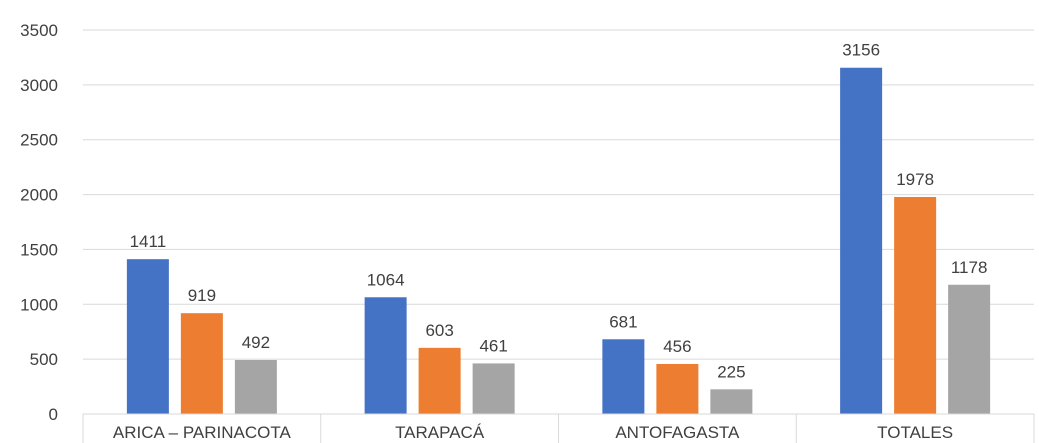  What do you see at coordinates (39, 249) in the screenshot?
I see `y-tick-label: 1500` at bounding box center [39, 249].